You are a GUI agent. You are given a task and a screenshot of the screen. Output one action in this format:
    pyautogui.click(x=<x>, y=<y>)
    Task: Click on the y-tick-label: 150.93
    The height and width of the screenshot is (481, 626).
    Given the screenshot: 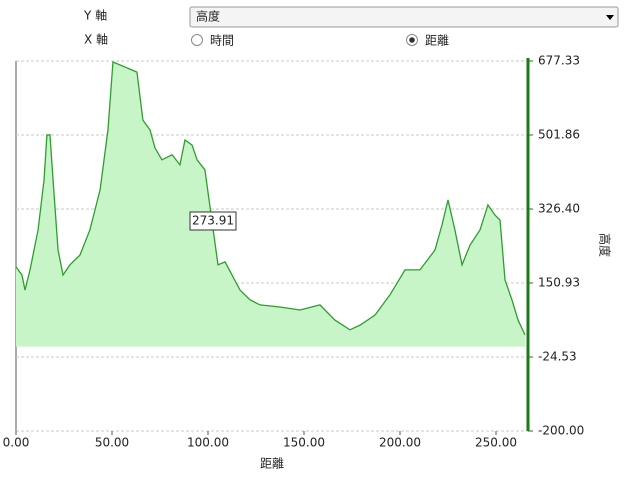 What is the action you would take?
    pyautogui.click(x=559, y=283)
    